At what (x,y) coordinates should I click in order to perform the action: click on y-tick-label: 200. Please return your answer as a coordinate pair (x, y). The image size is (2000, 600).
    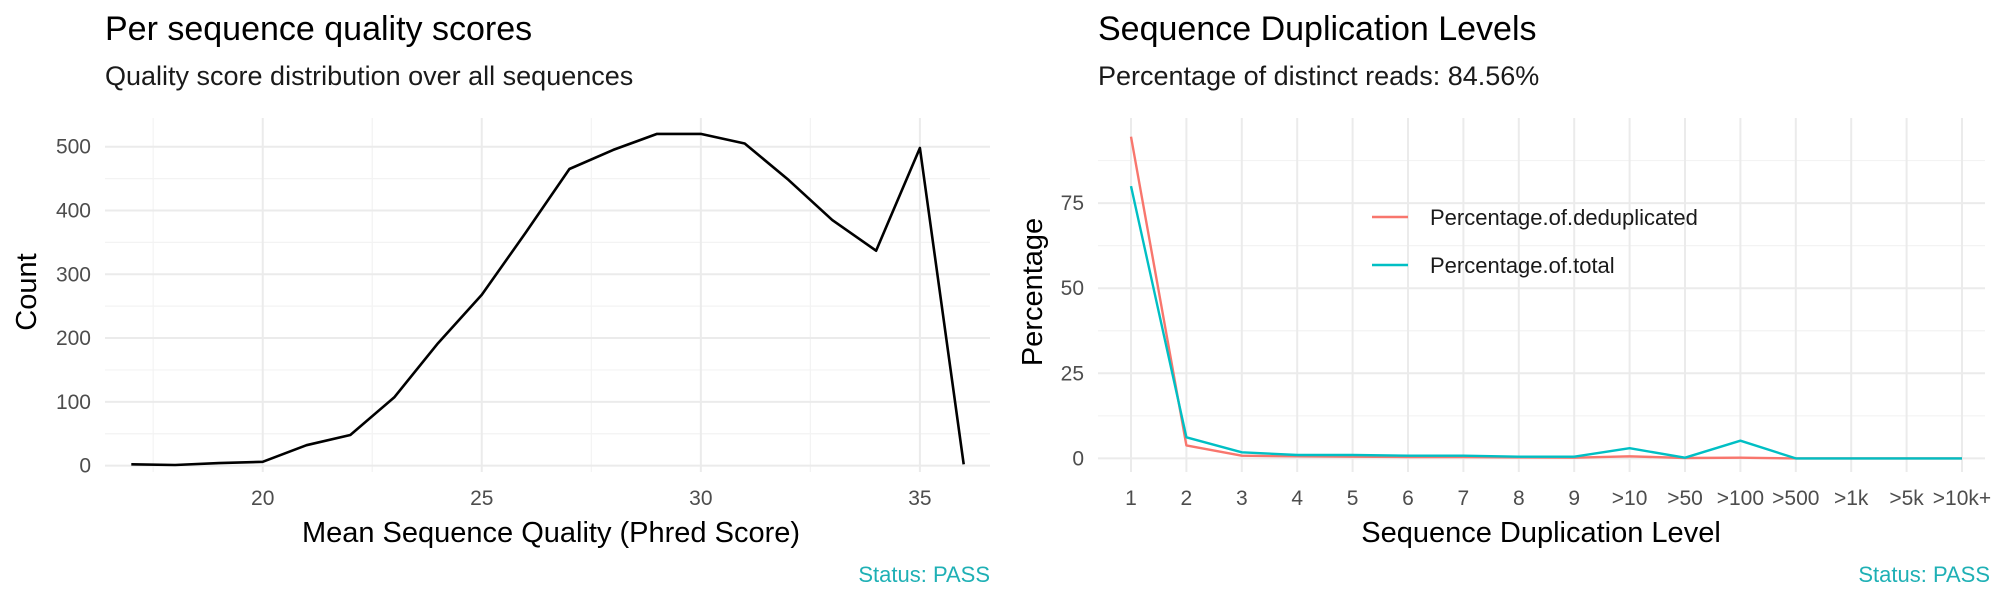
    Looking at the image, I should click on (73, 338).